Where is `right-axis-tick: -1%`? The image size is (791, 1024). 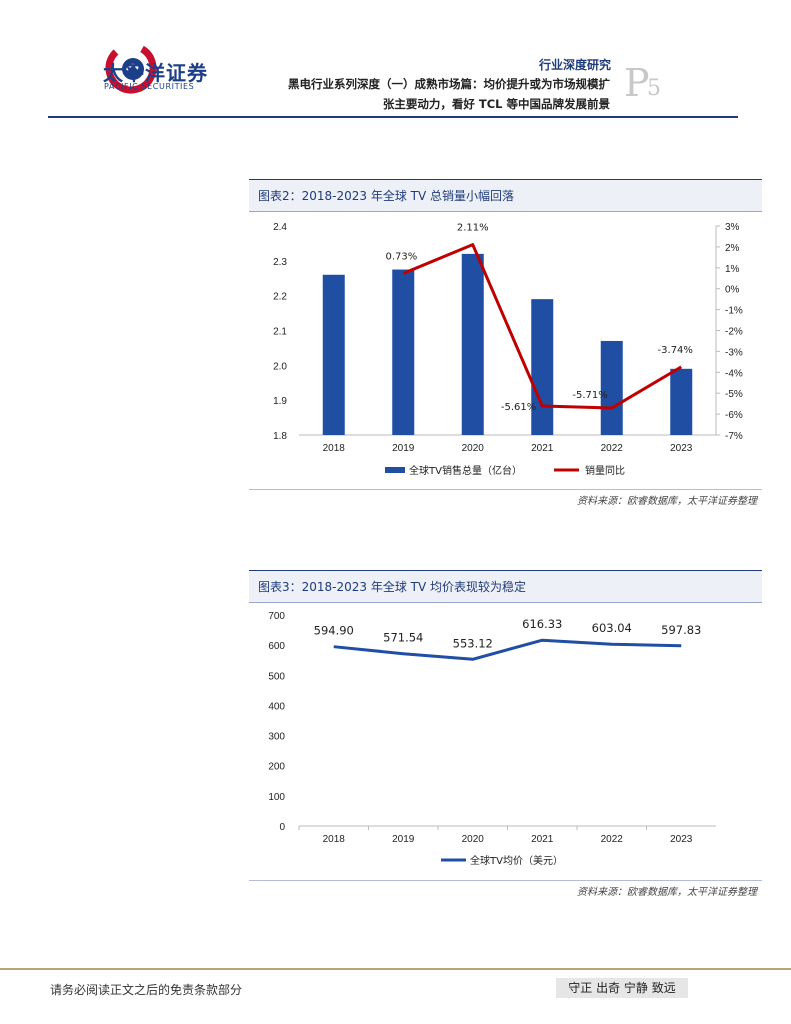
right-axis-tick: -1% is located at coordinates (734, 311).